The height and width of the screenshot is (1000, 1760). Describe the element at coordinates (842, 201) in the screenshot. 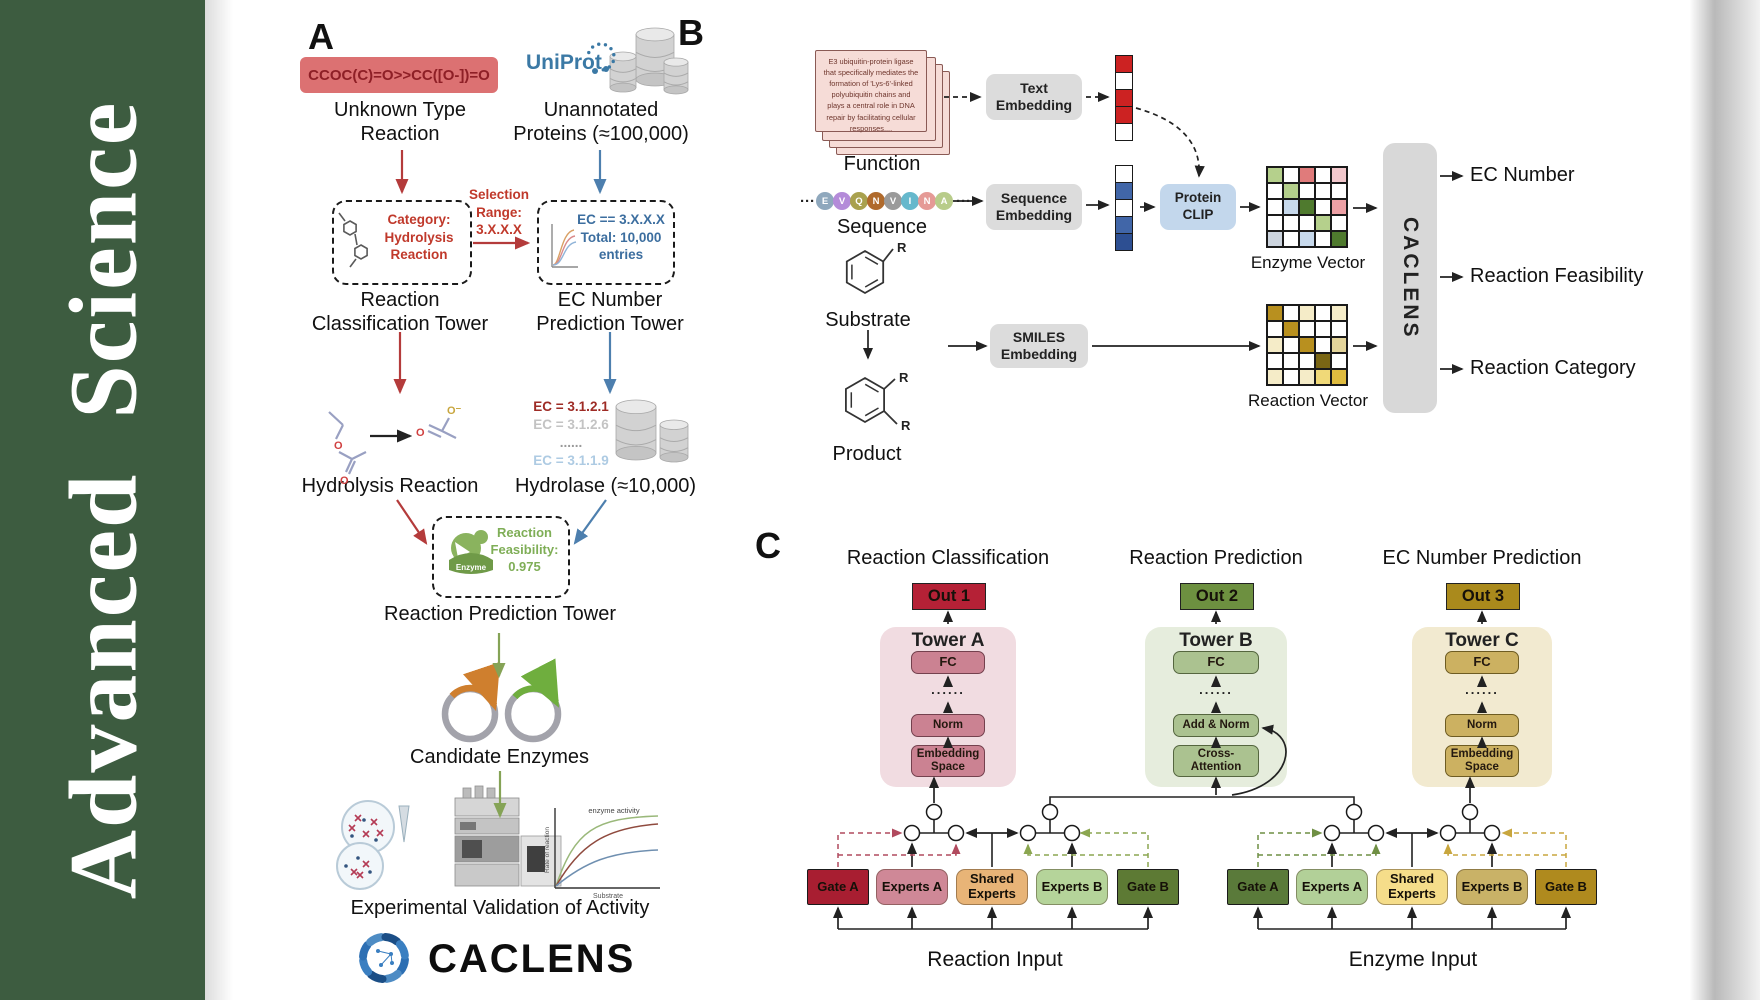

I see `residue-circle: V` at that location.